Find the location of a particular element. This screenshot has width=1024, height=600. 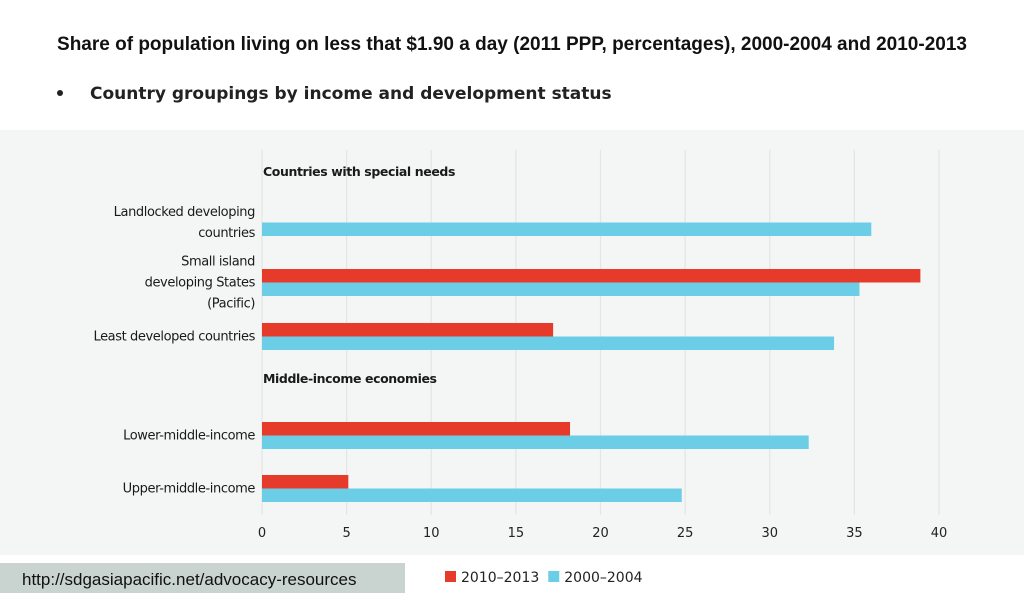

x-tick-label: 40 is located at coordinates (939, 533).